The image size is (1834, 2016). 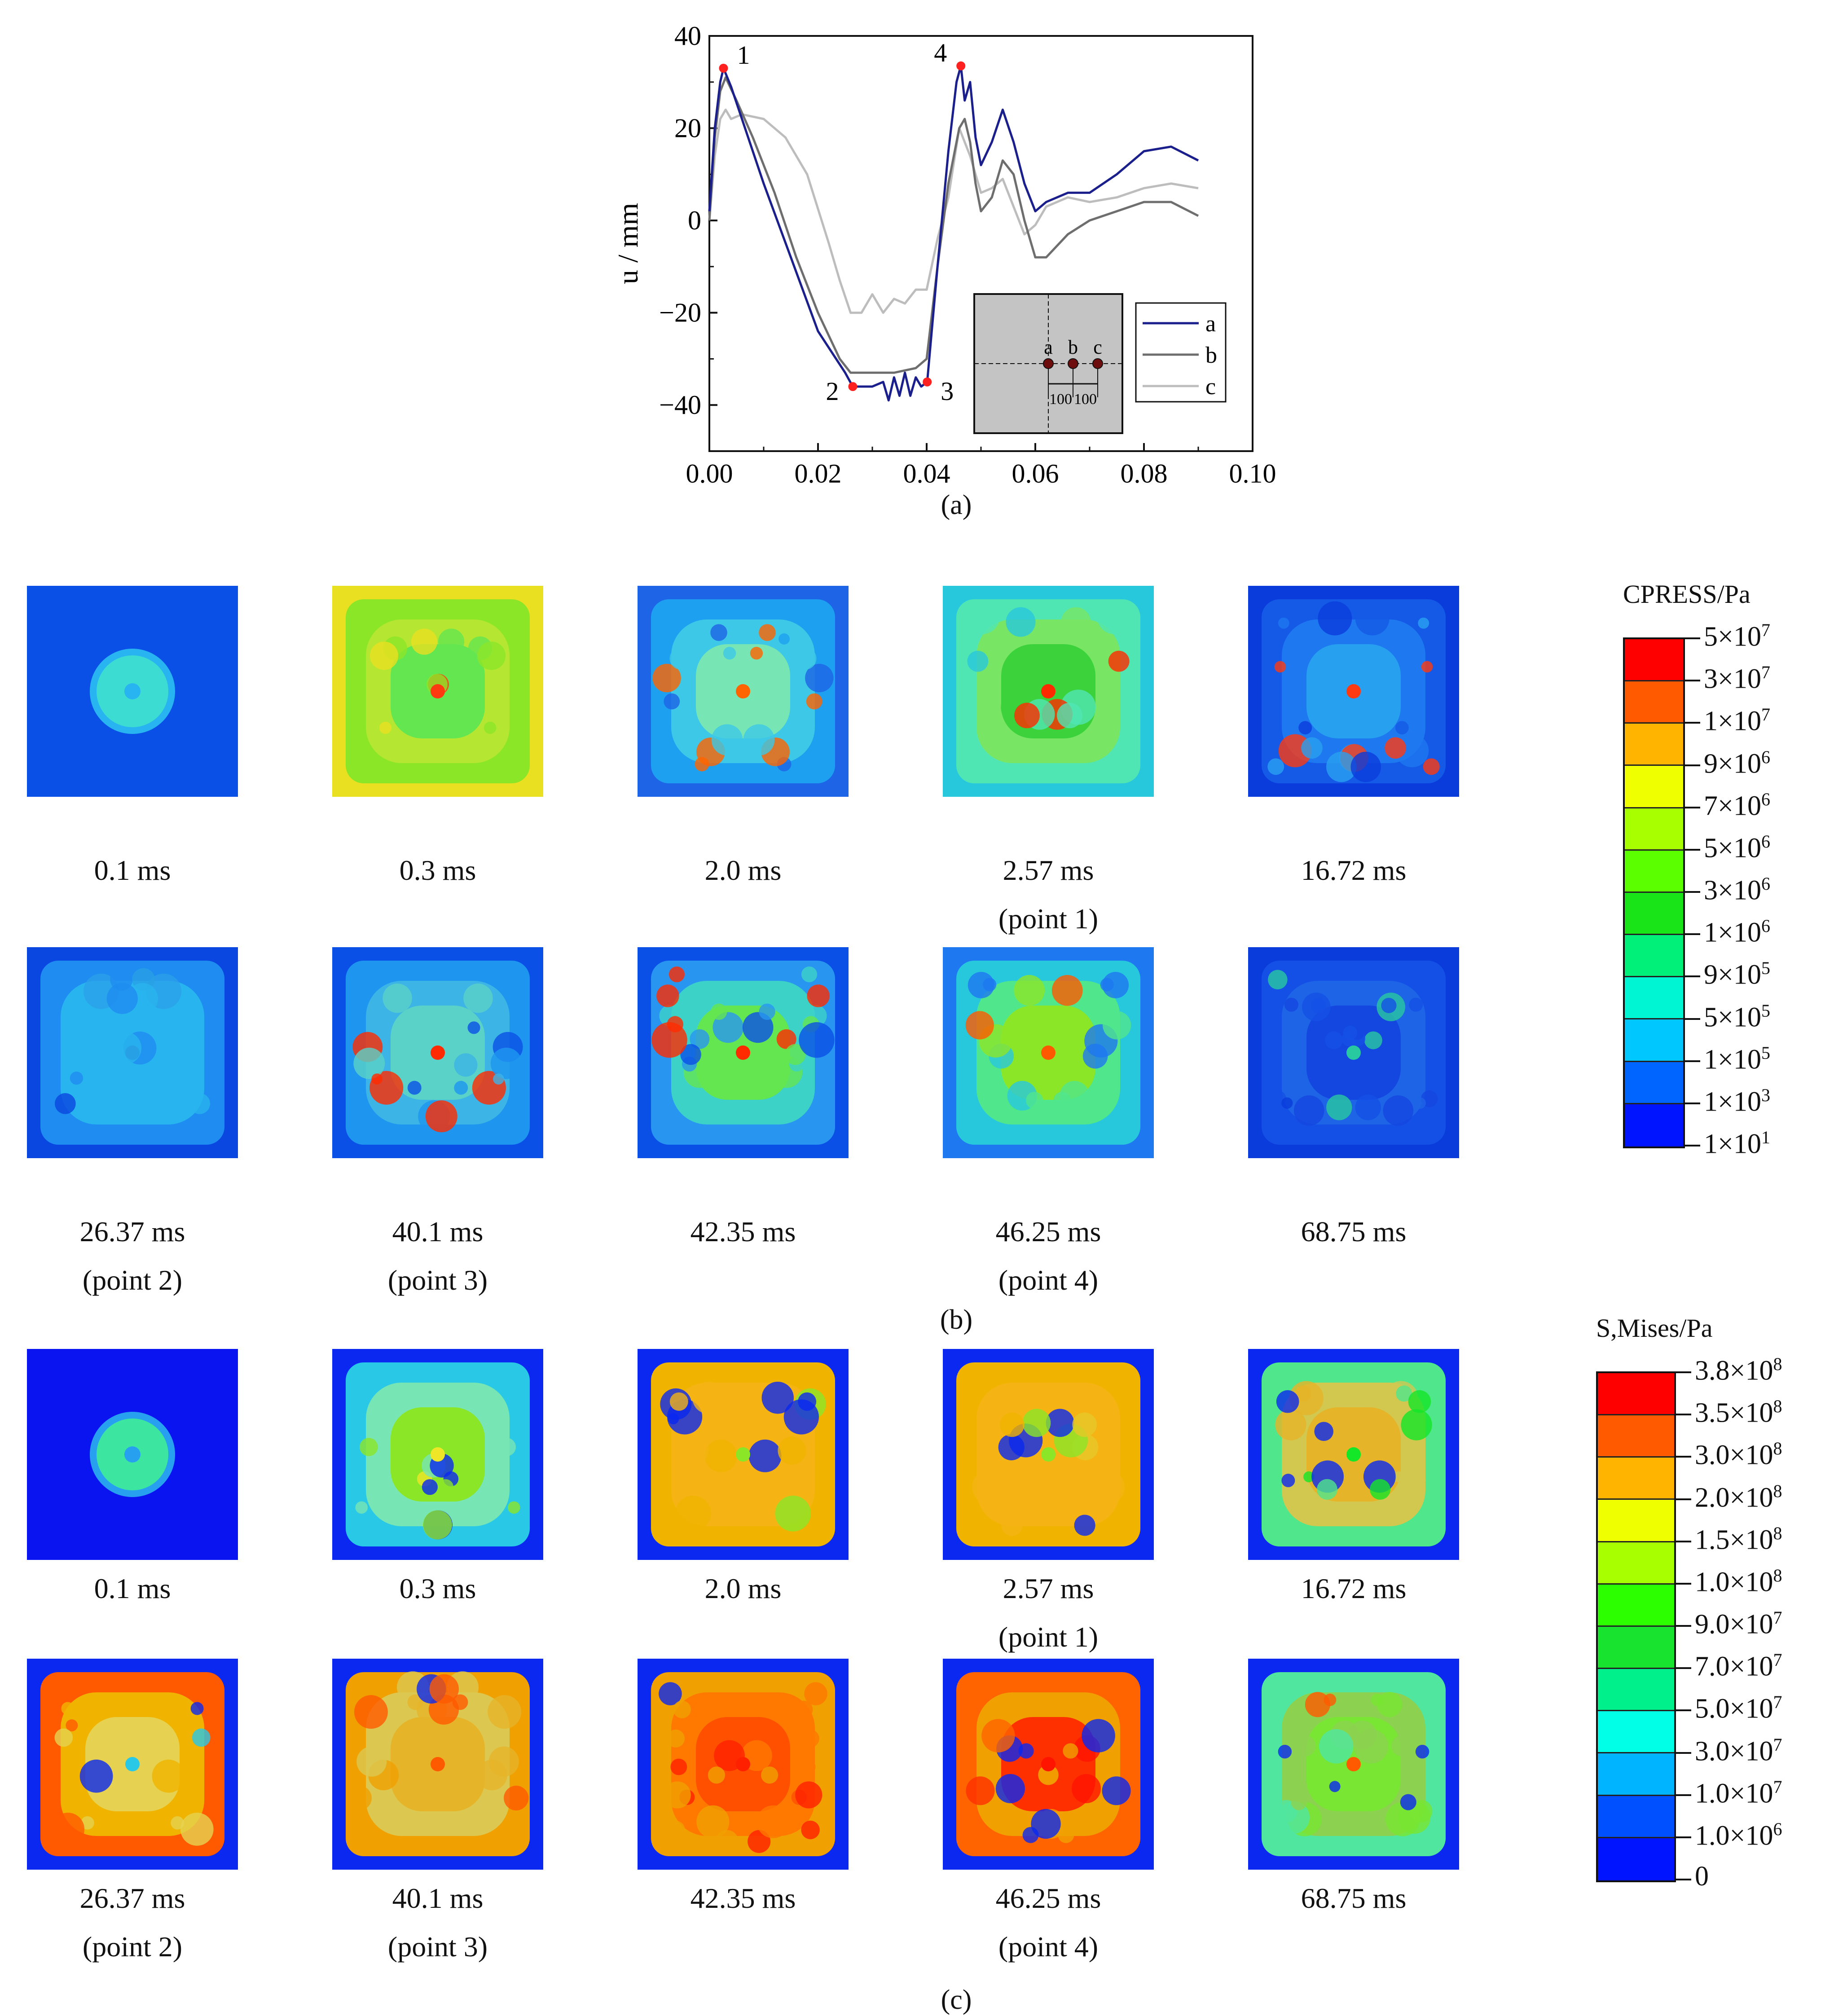 What do you see at coordinates (1765, 884) in the screenshot?
I see `legend-value-exponent: 6` at bounding box center [1765, 884].